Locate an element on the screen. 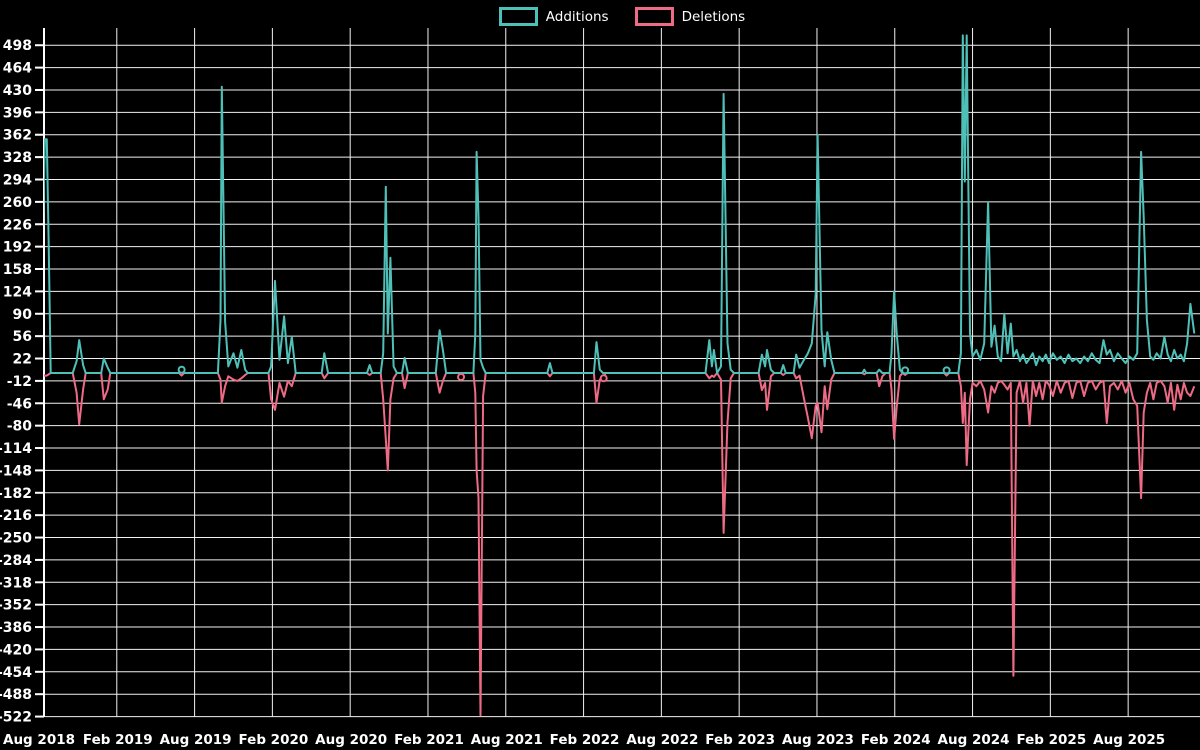 This screenshot has width=1200, height=750. legend-item-additions: Additions is located at coordinates (553, 16).